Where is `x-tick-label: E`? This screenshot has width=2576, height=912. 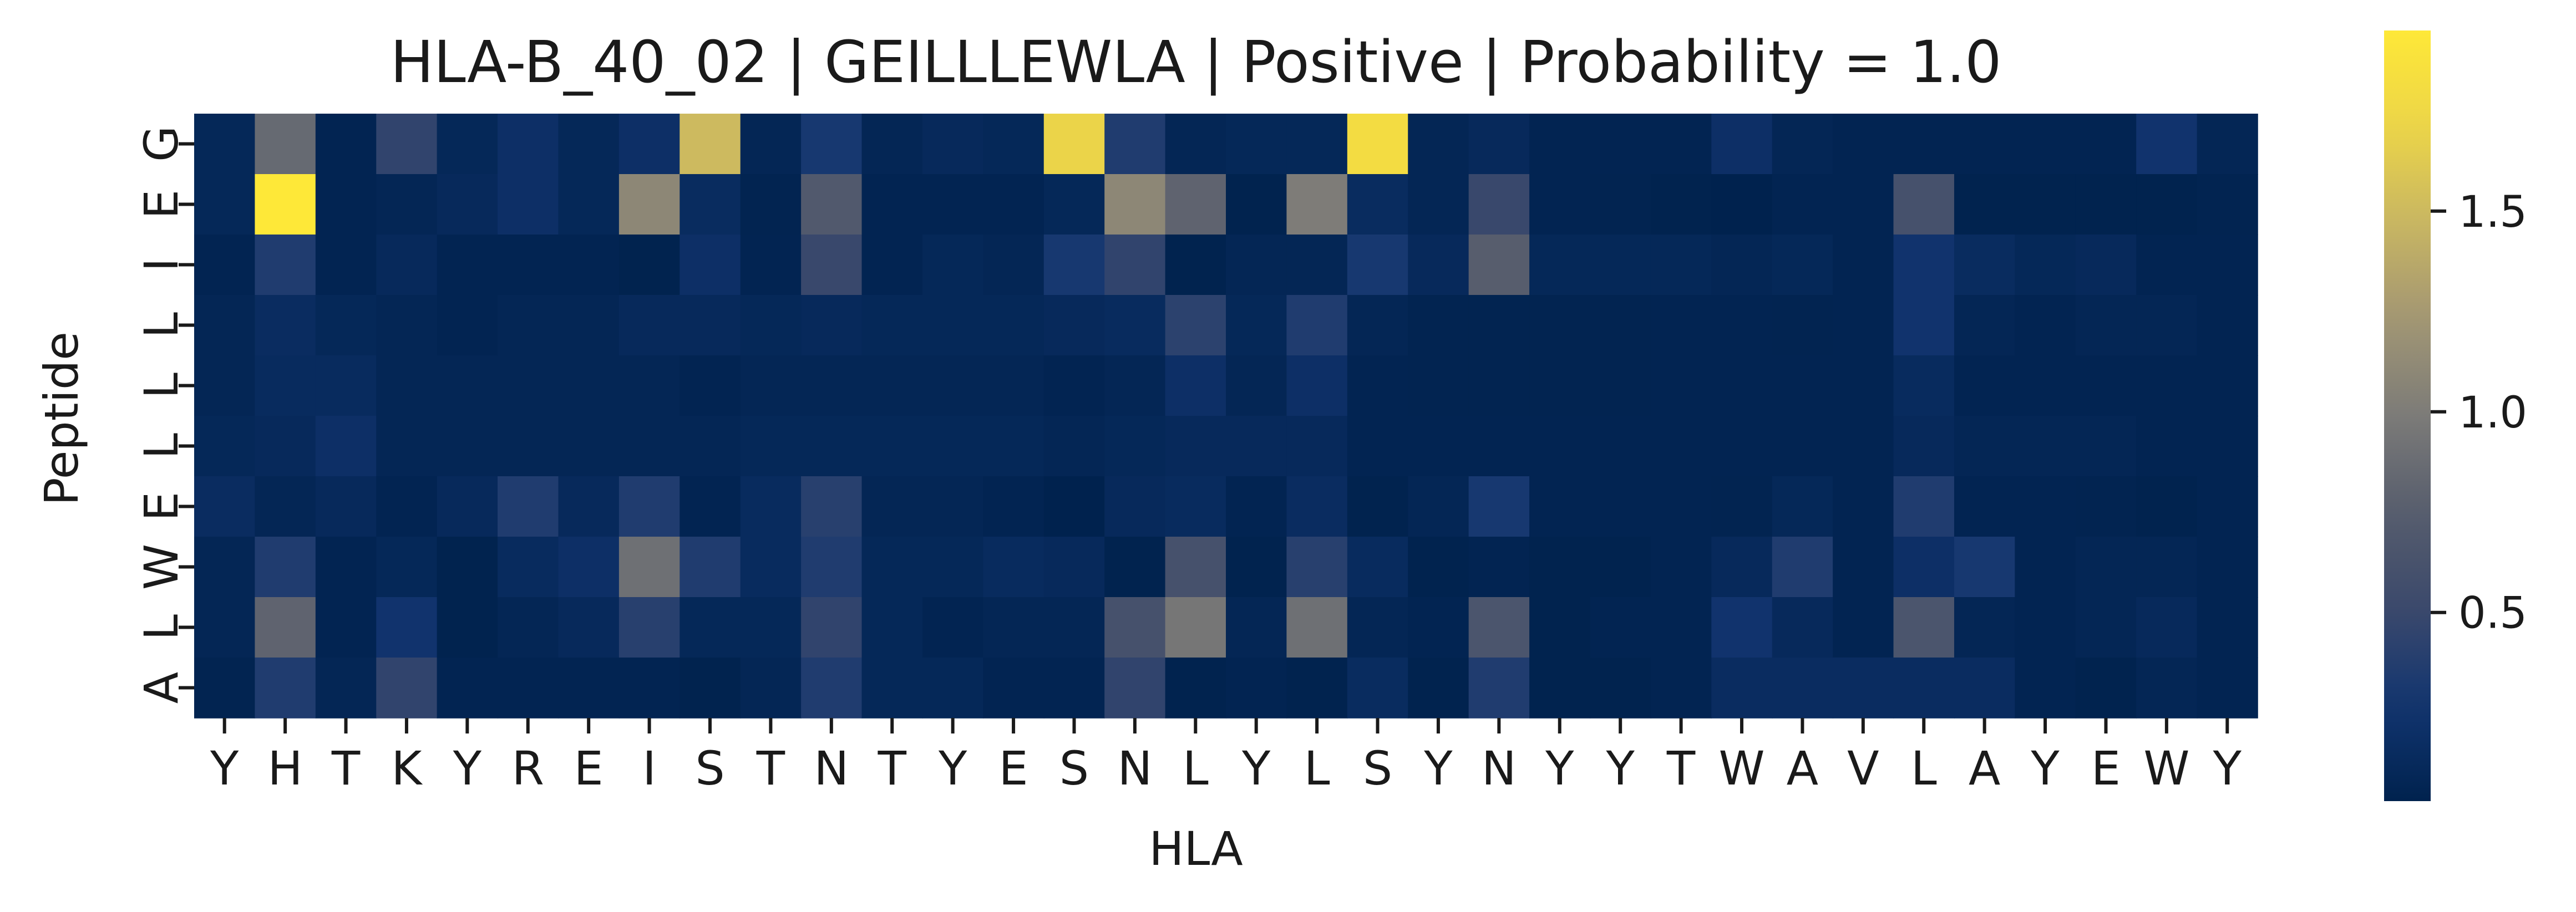
x-tick-label: E is located at coordinates (589, 768).